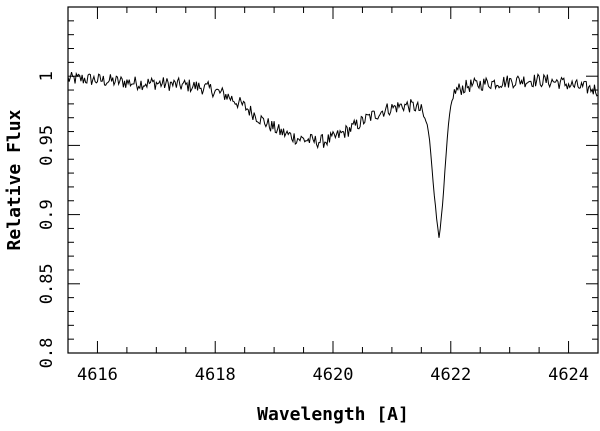 The height and width of the screenshot is (431, 600). What do you see at coordinates (47, 214) in the screenshot?
I see `y-tick-label: 0.9` at bounding box center [47, 214].